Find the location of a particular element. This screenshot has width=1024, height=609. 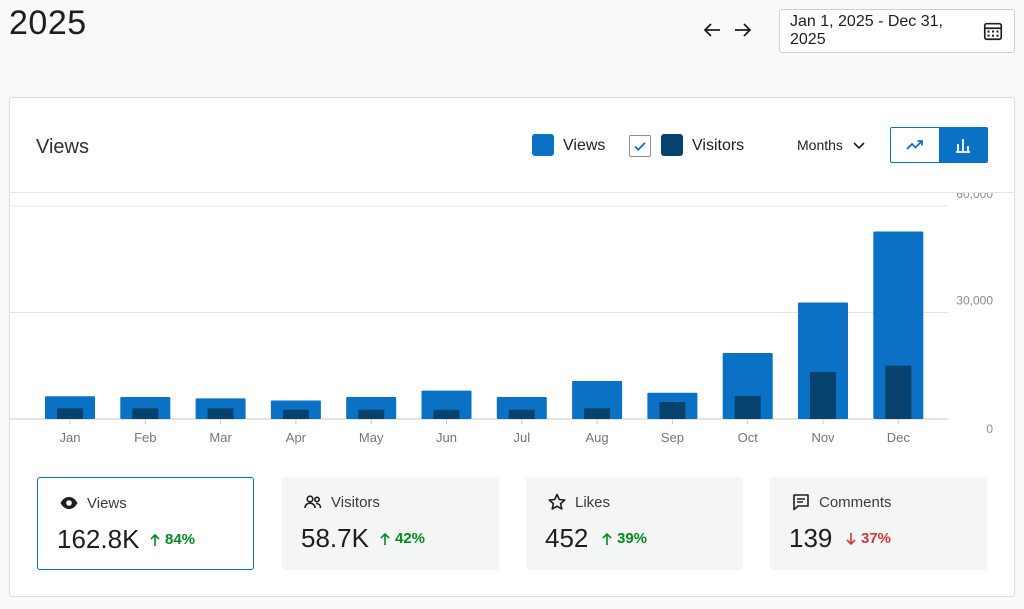

legend-swatch-visitors is located at coordinates (672, 145).